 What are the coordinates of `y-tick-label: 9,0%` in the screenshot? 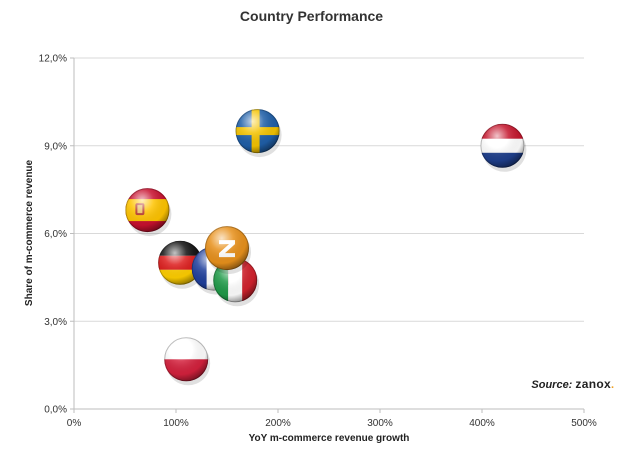 It's located at (55, 146).